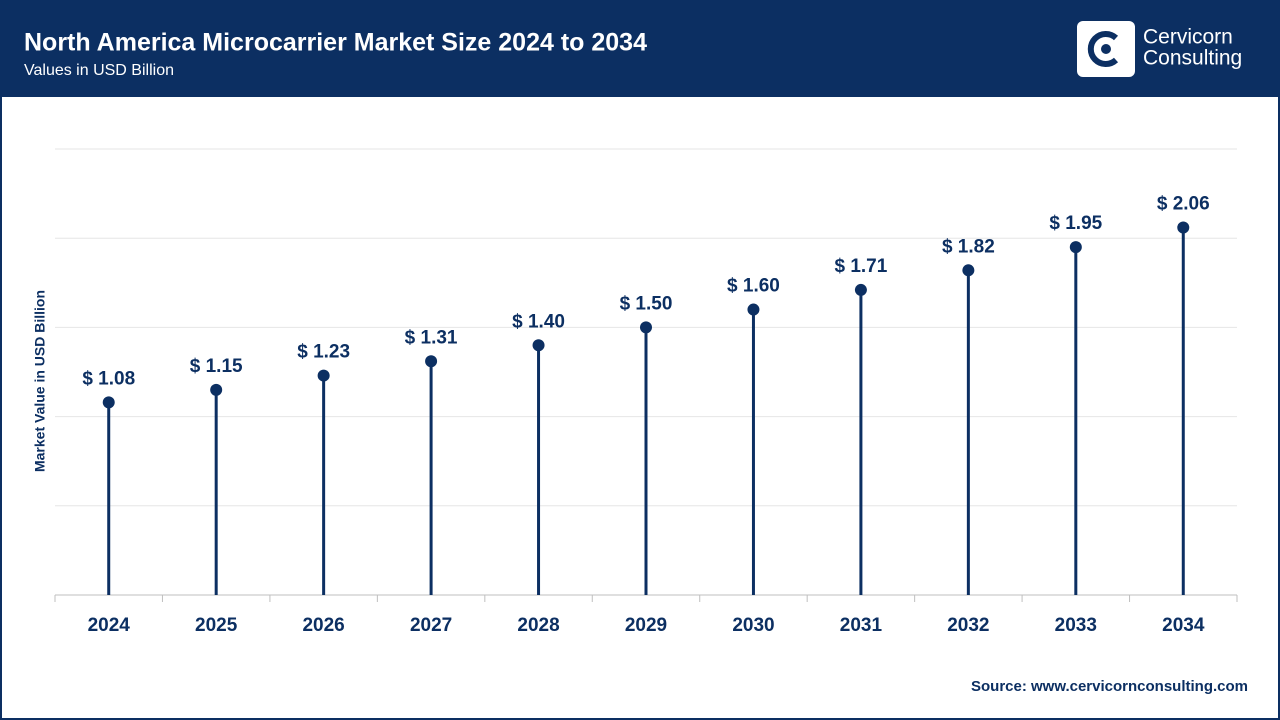 Image resolution: width=1280 pixels, height=720 pixels. Describe the element at coordinates (99, 70) in the screenshot. I see `chart-subtitle: Values in USD Billion` at that location.